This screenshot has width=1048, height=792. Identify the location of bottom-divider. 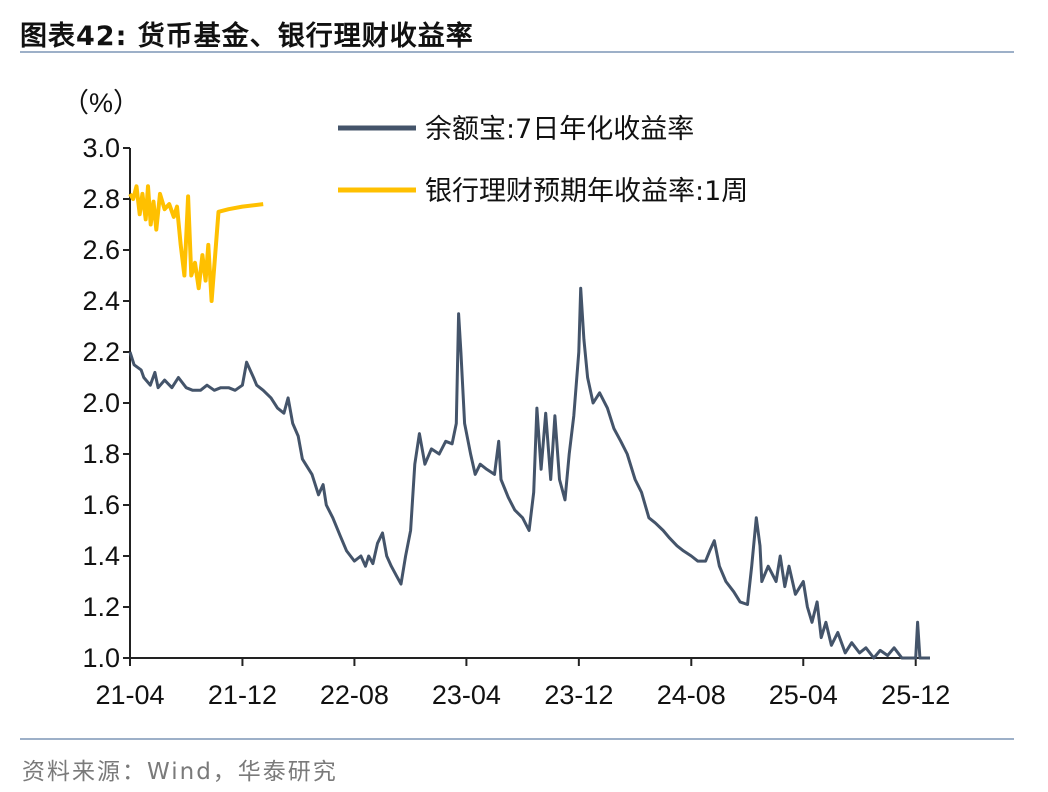
(517, 739).